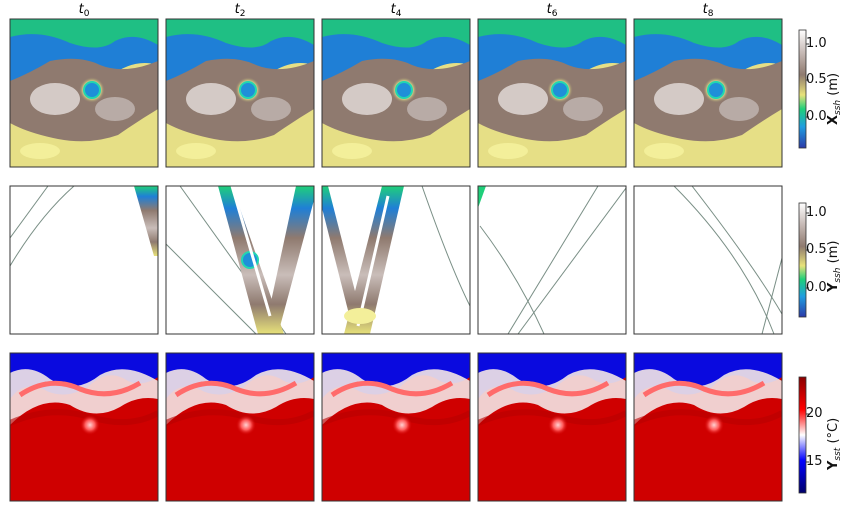 The image size is (842, 505). Describe the element at coordinates (802, 435) in the screenshot. I see `colorbar-sst` at that location.